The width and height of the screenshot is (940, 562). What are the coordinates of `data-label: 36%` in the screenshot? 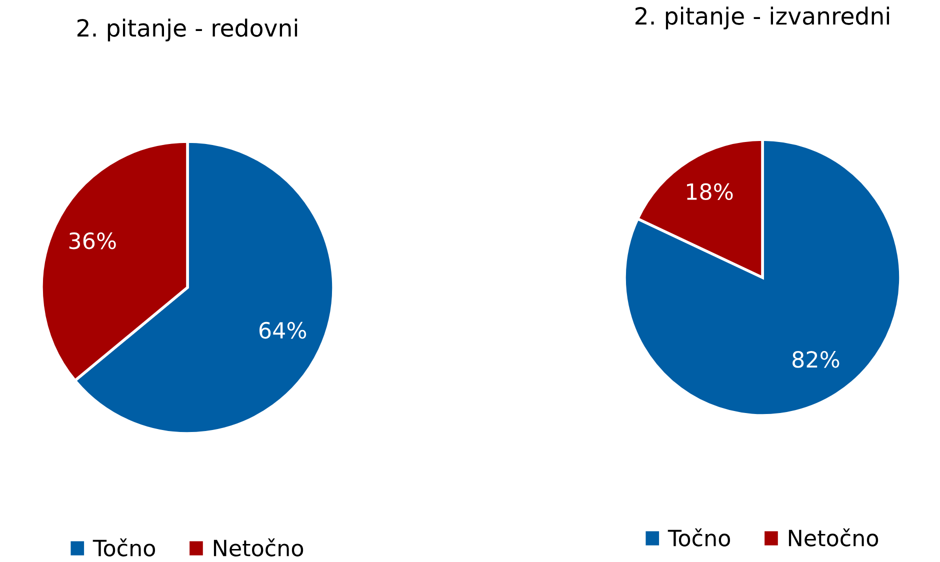 It's located at (92, 241).